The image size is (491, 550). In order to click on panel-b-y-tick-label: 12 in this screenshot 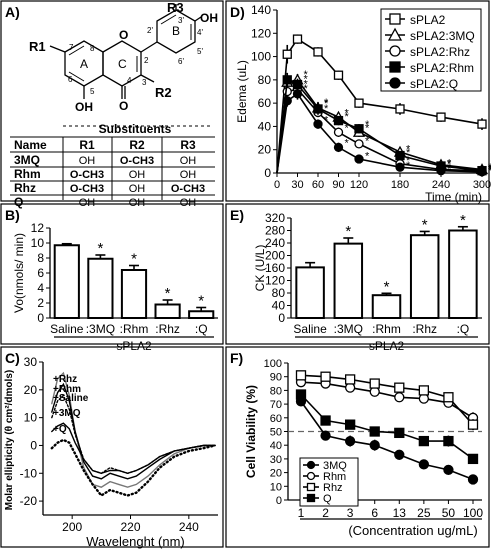, I will do `click(38, 228)`.